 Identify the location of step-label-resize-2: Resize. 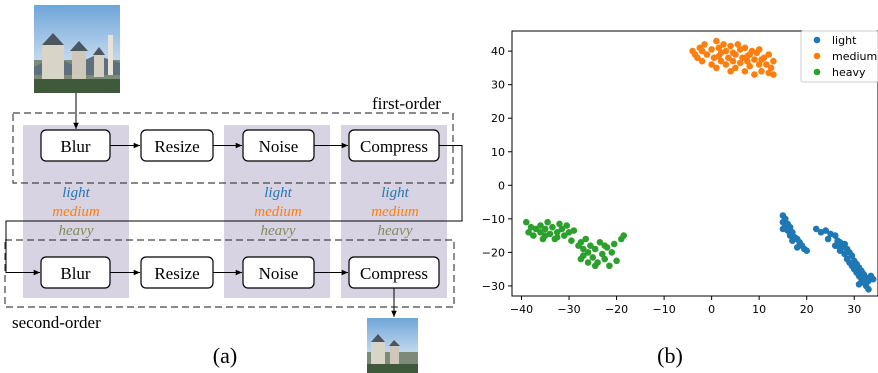
(176, 273).